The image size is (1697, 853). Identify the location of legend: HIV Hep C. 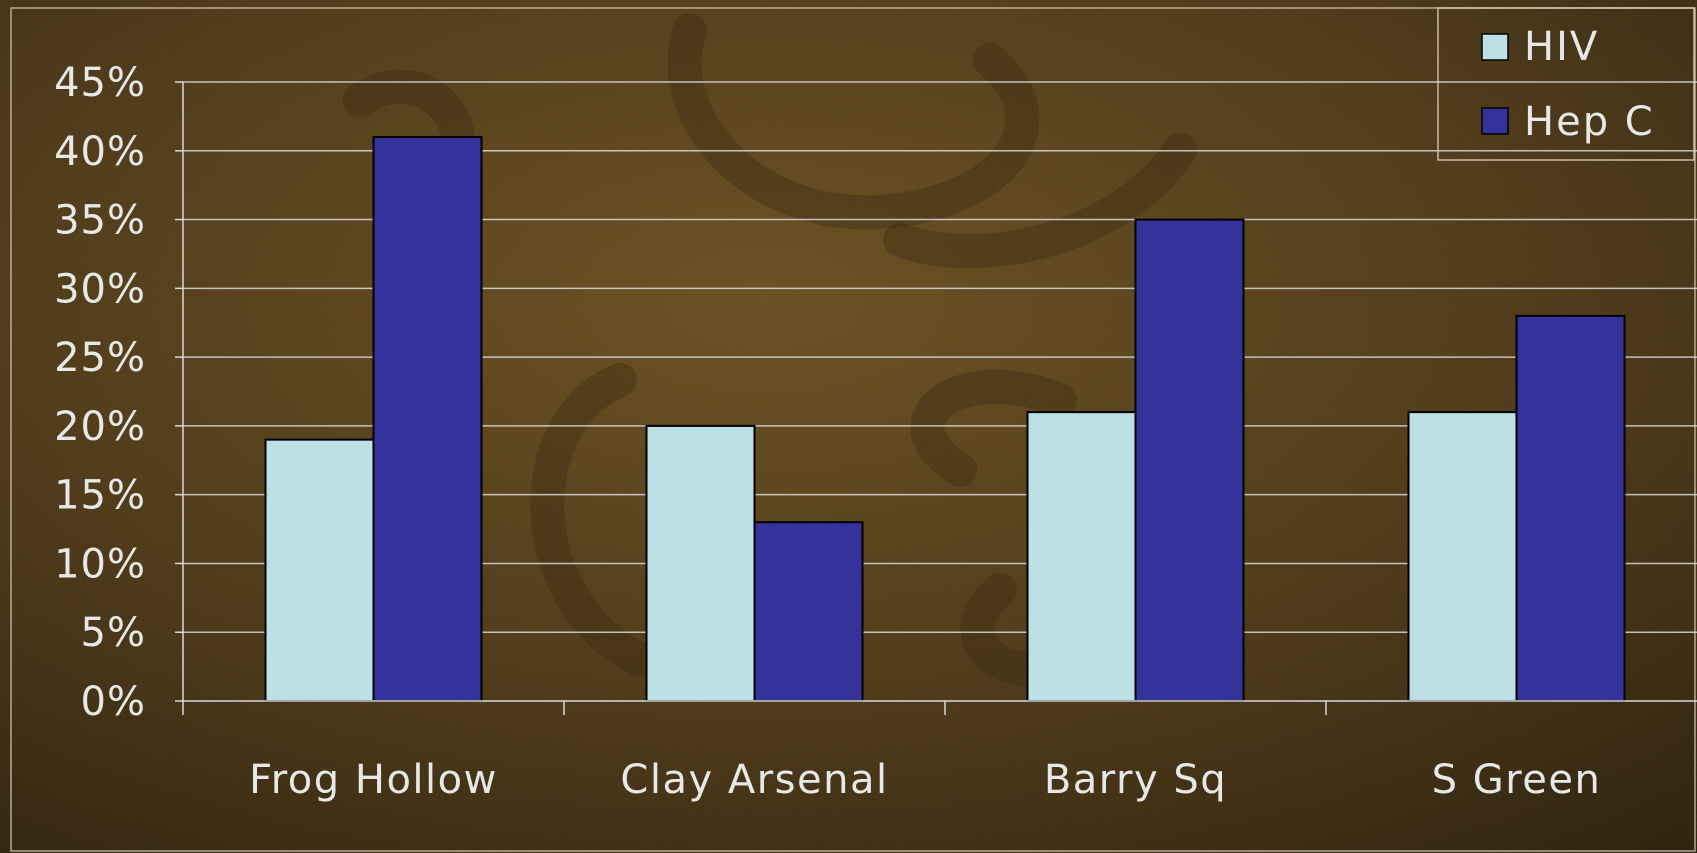
(1566, 84).